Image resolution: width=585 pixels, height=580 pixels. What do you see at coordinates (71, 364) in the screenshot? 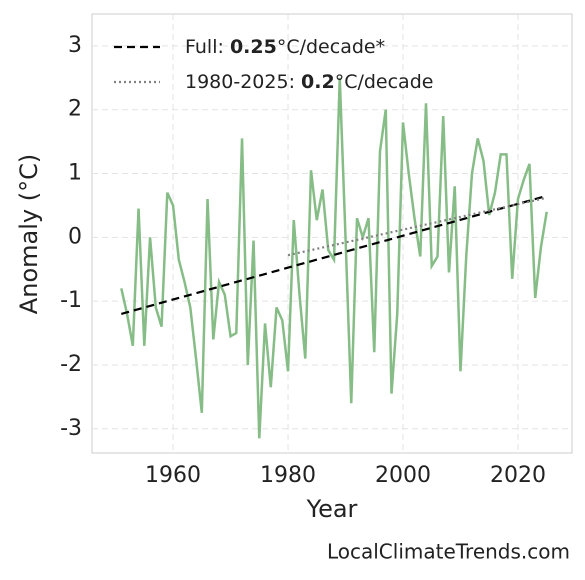
I see `y-tick-label: -2` at bounding box center [71, 364].